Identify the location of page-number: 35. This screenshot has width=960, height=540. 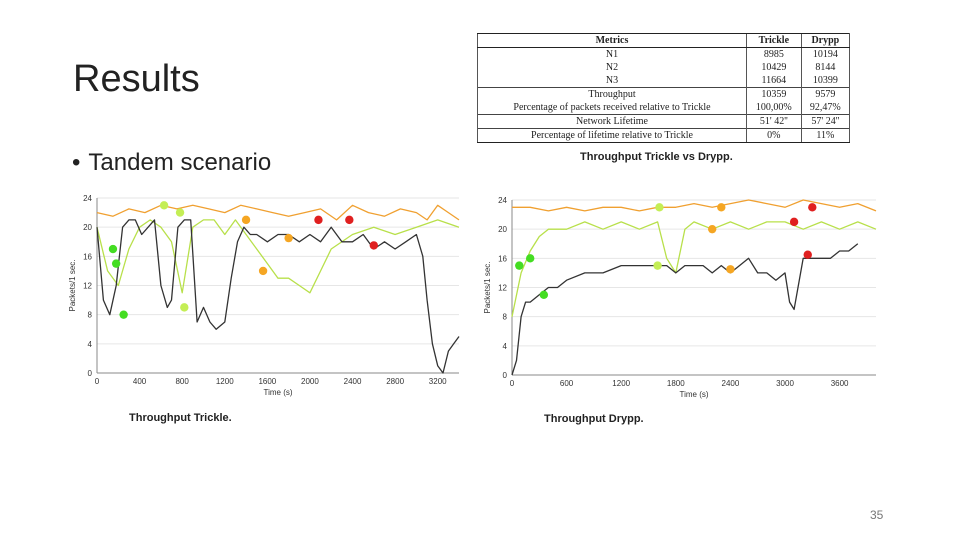
(877, 515).